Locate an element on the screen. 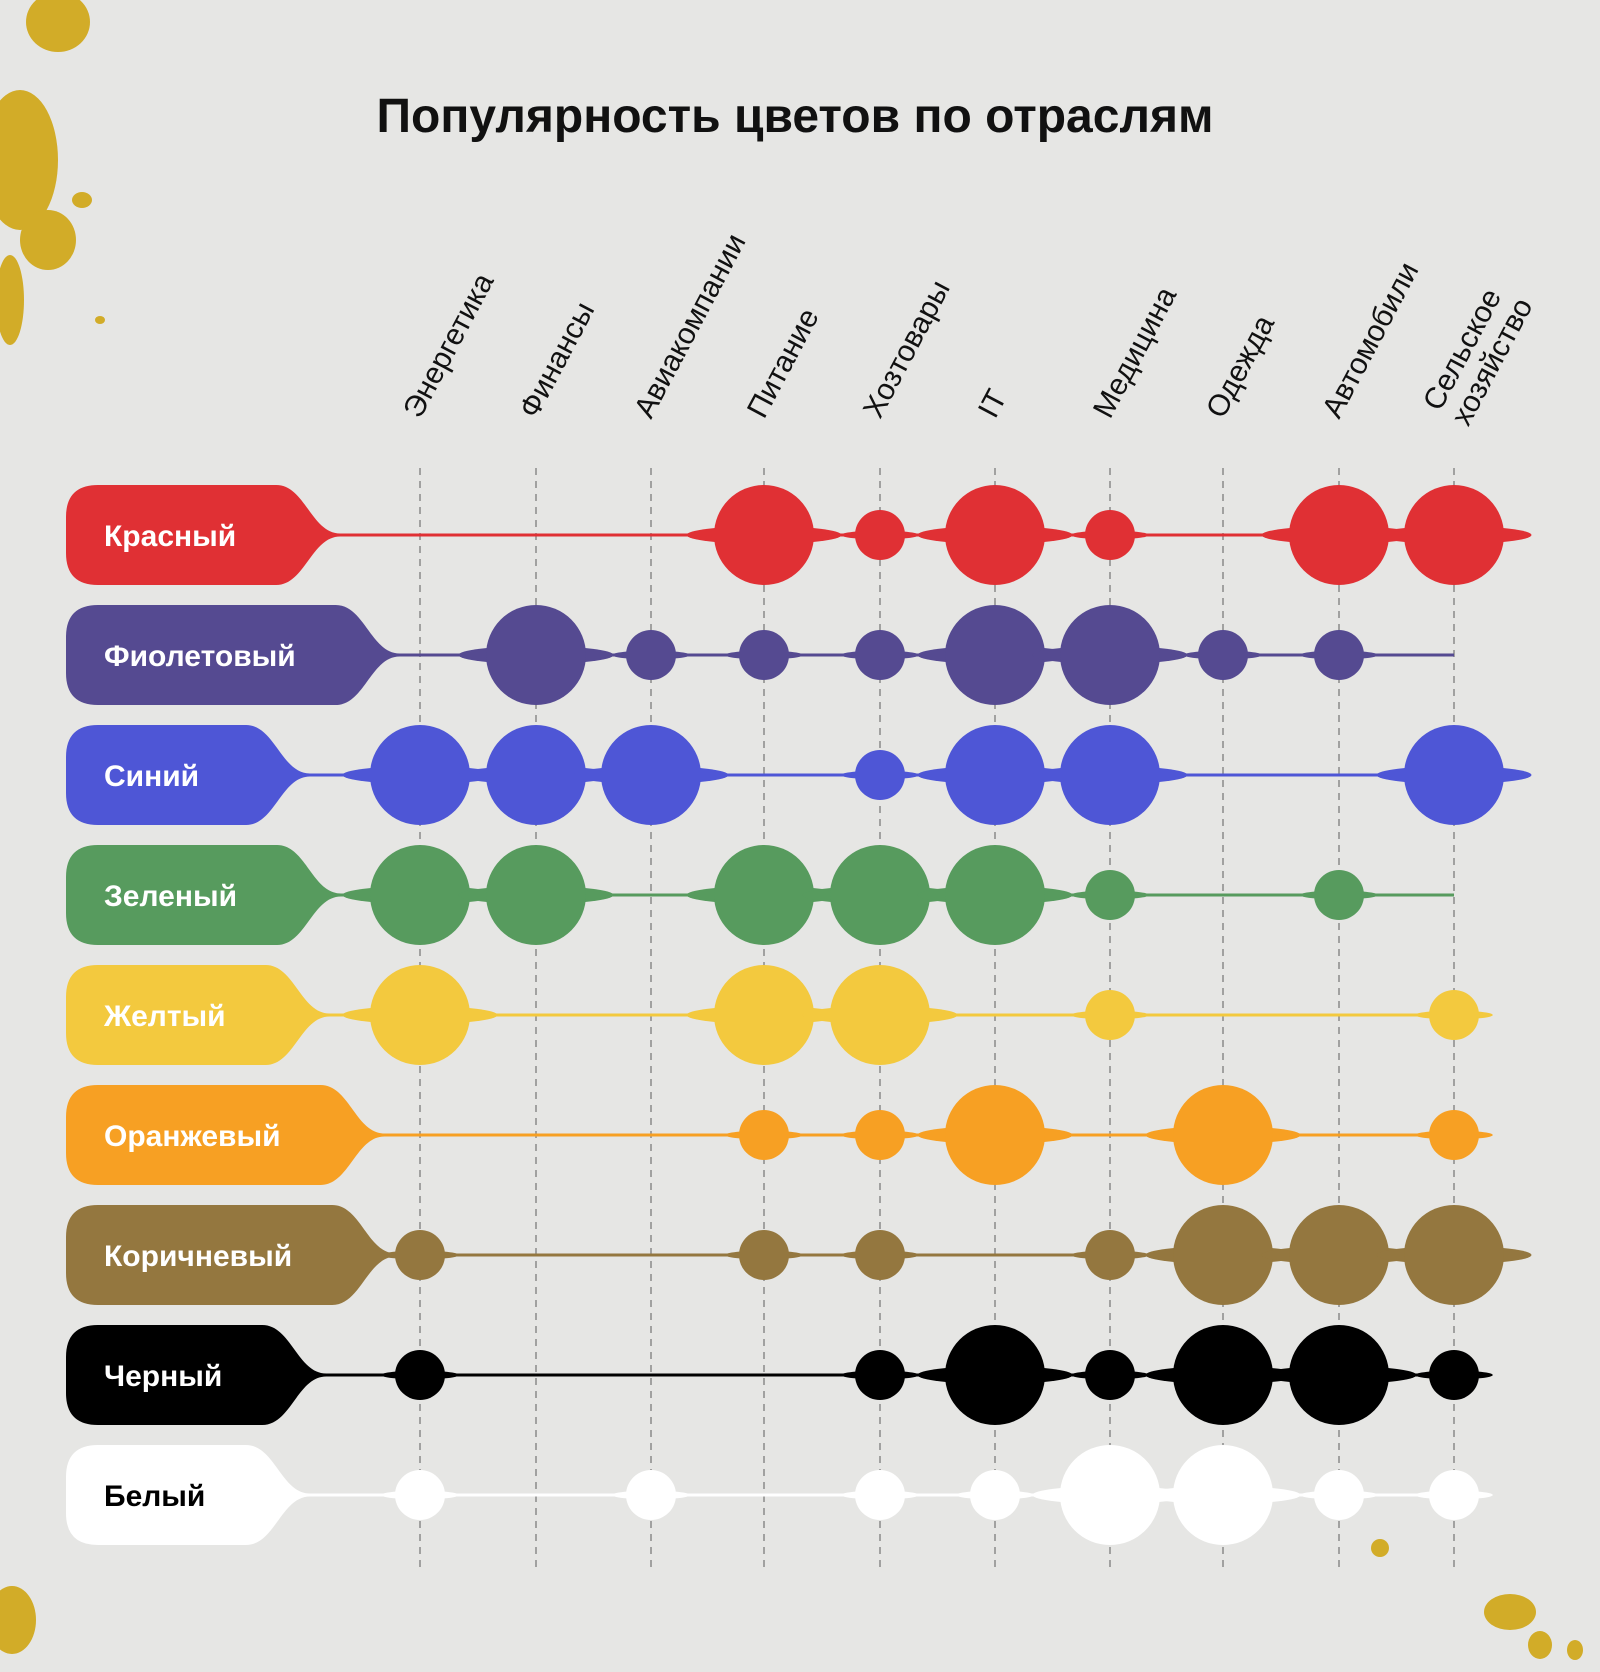  series-label: Синий is located at coordinates (151, 776).